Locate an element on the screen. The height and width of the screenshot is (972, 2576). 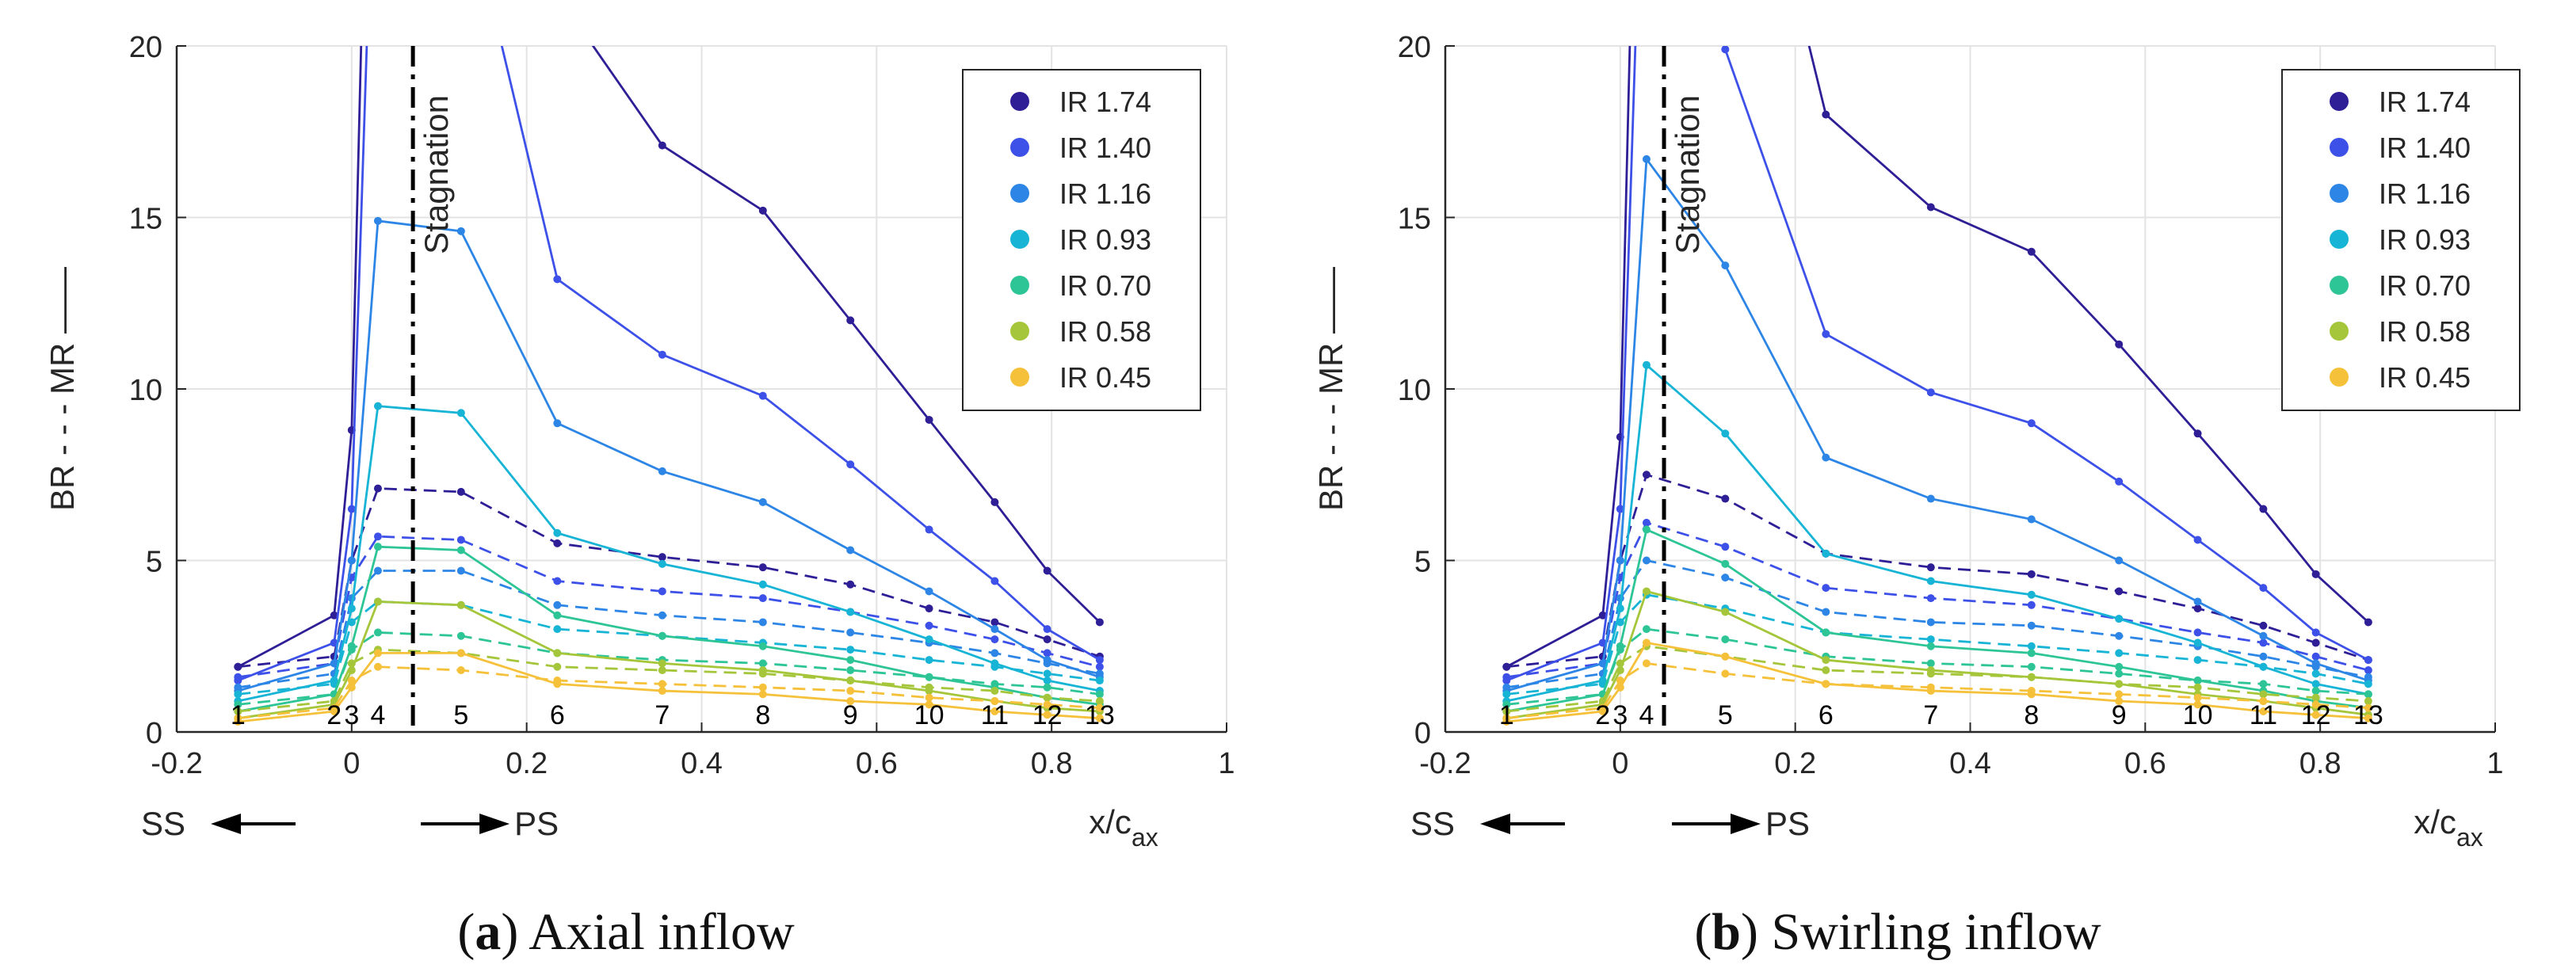
position-label: 9 is located at coordinates (2119, 715).